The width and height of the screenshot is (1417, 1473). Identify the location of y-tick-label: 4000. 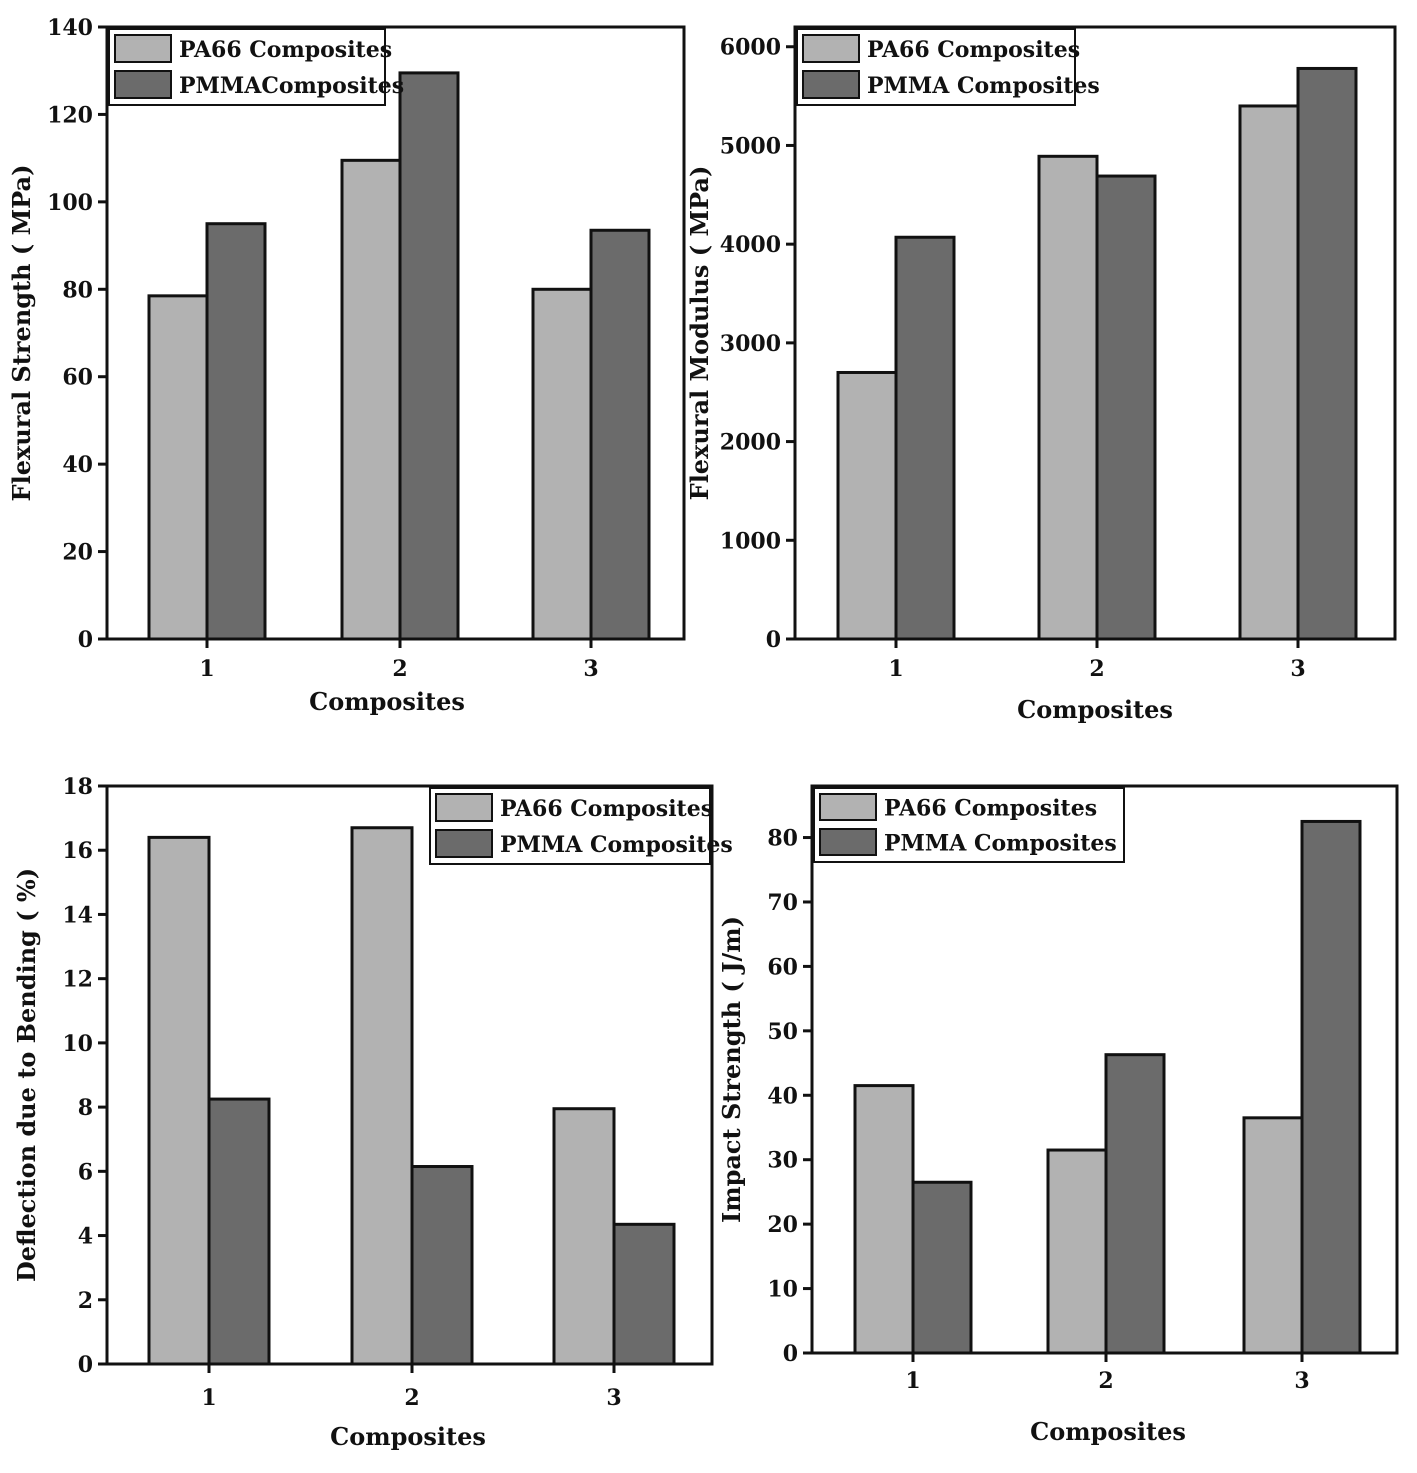
(750, 245).